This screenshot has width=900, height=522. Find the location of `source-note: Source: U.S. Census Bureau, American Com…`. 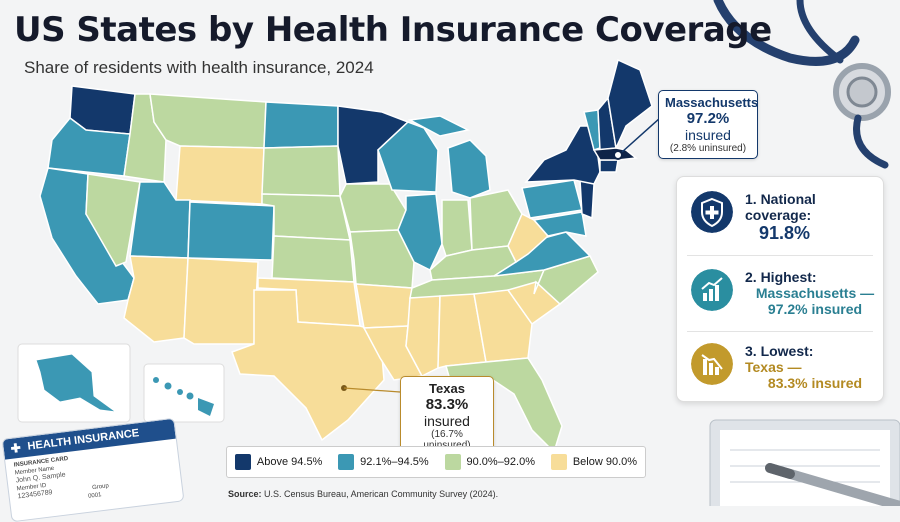

source-note: Source: U.S. Census Bureau, American Com… is located at coordinates (363, 494).